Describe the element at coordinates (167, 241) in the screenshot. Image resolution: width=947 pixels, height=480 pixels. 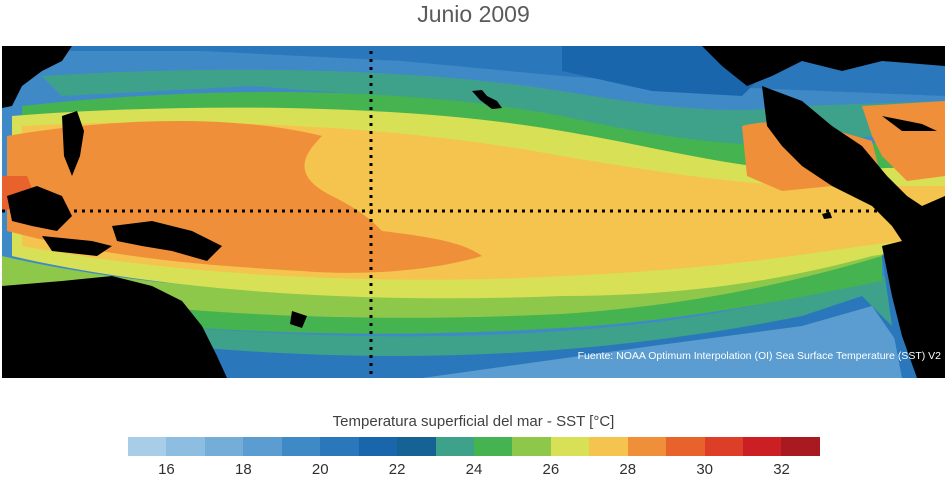
I see `land-new-guinea` at that location.